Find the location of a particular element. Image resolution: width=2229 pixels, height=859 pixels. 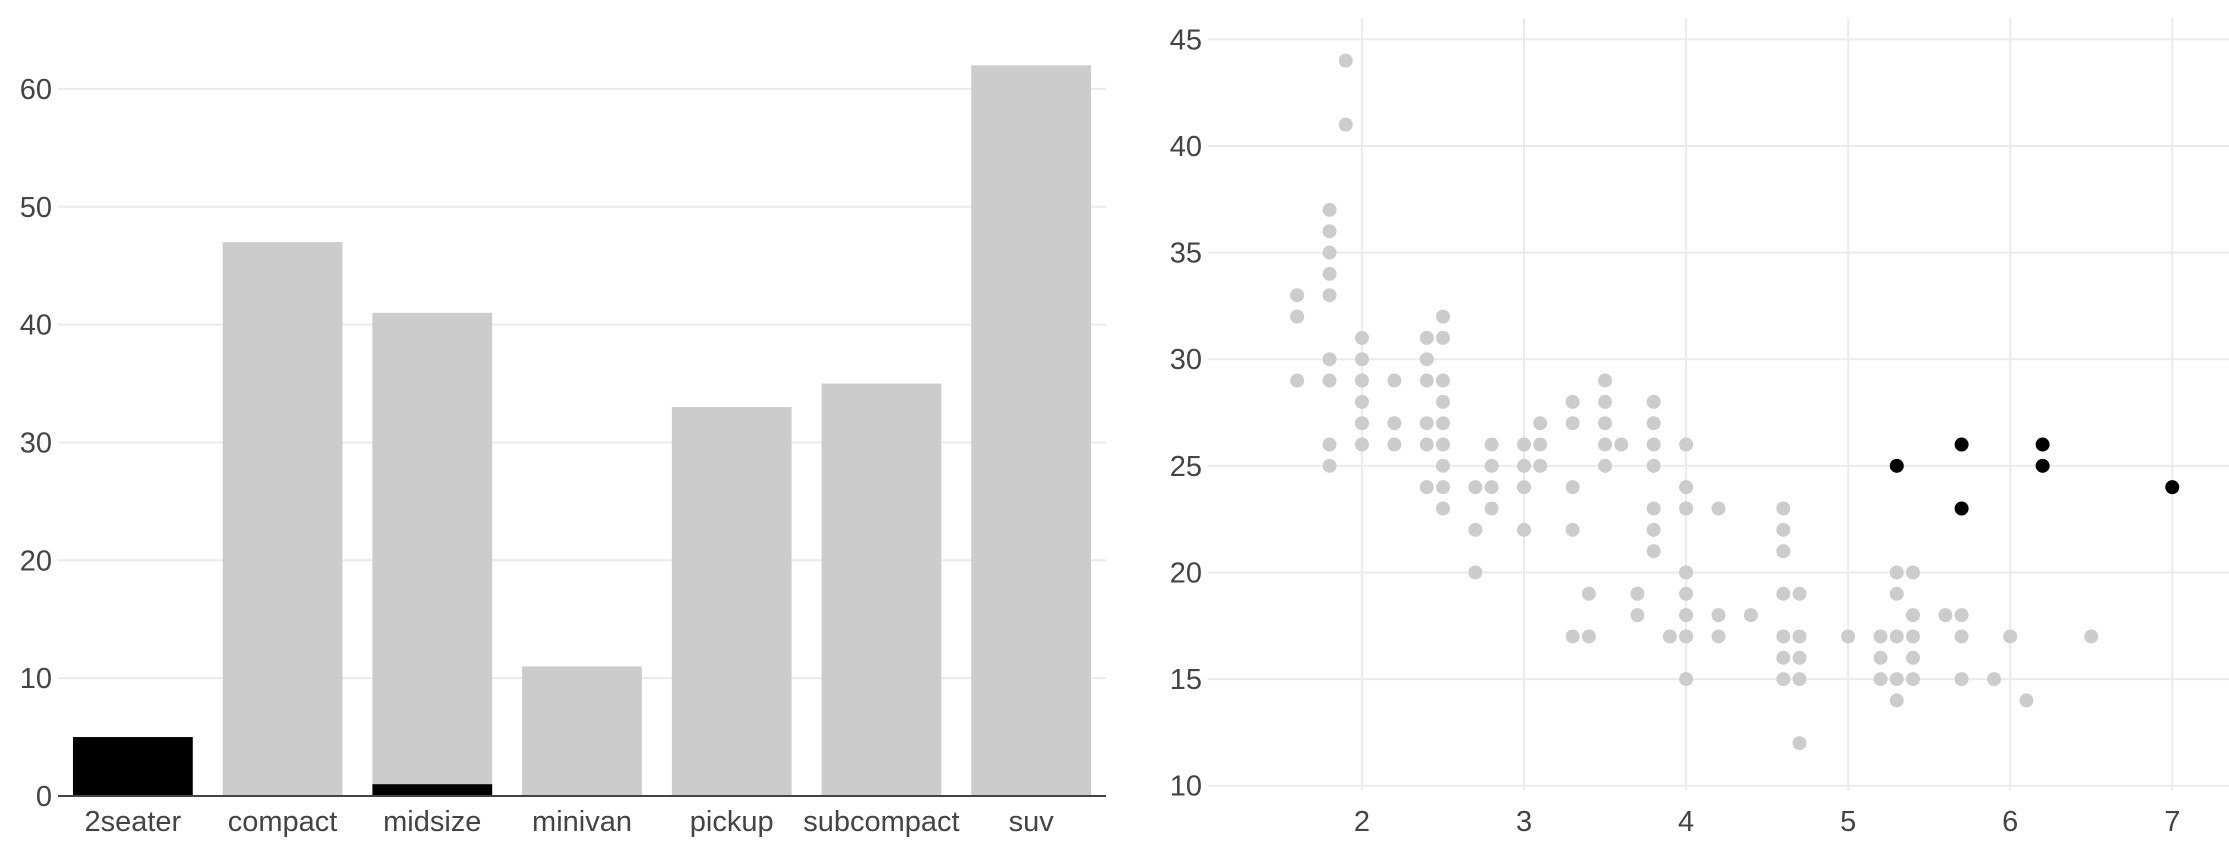

x-tick-label: midsize is located at coordinates (432, 822).